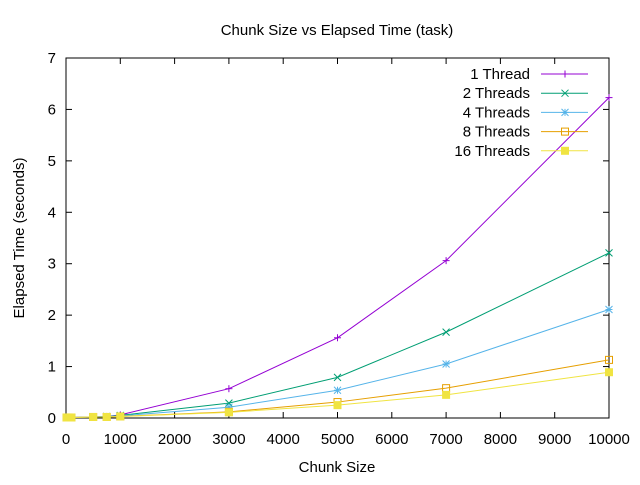 This screenshot has height=485, width=640. Describe the element at coordinates (496, 132) in the screenshot. I see `legend-label: 8 Threads` at that location.